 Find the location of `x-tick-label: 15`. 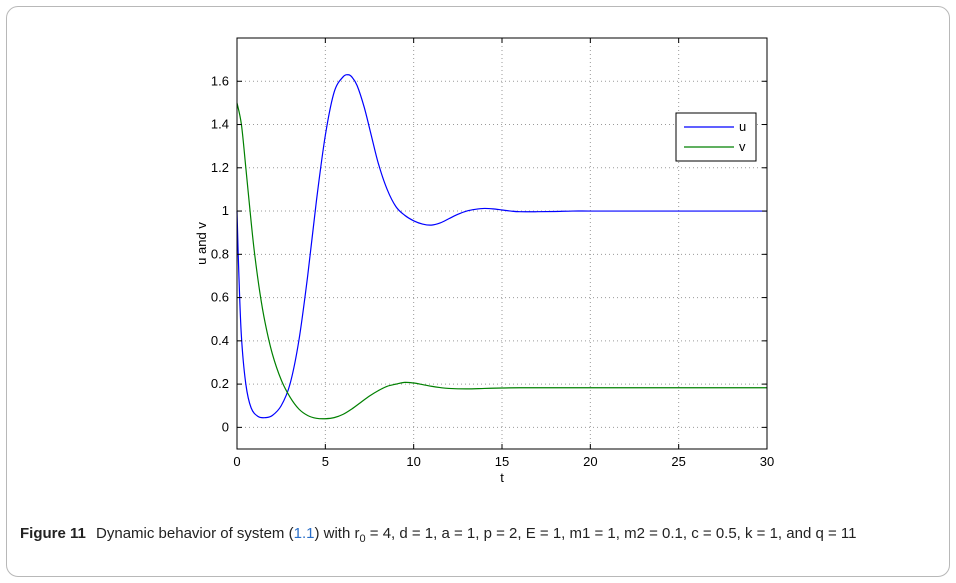

x-tick-label: 15 is located at coordinates (502, 461).